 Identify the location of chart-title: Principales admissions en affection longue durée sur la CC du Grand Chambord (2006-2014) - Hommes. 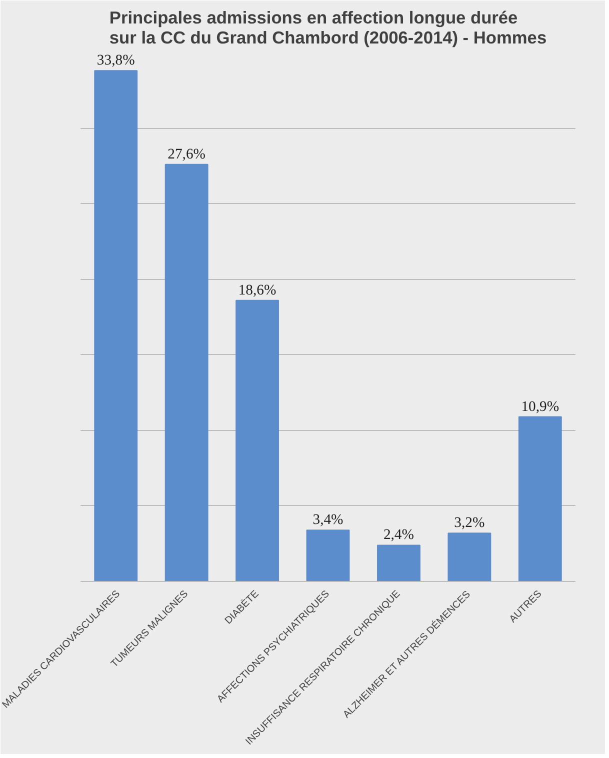
(328, 28).